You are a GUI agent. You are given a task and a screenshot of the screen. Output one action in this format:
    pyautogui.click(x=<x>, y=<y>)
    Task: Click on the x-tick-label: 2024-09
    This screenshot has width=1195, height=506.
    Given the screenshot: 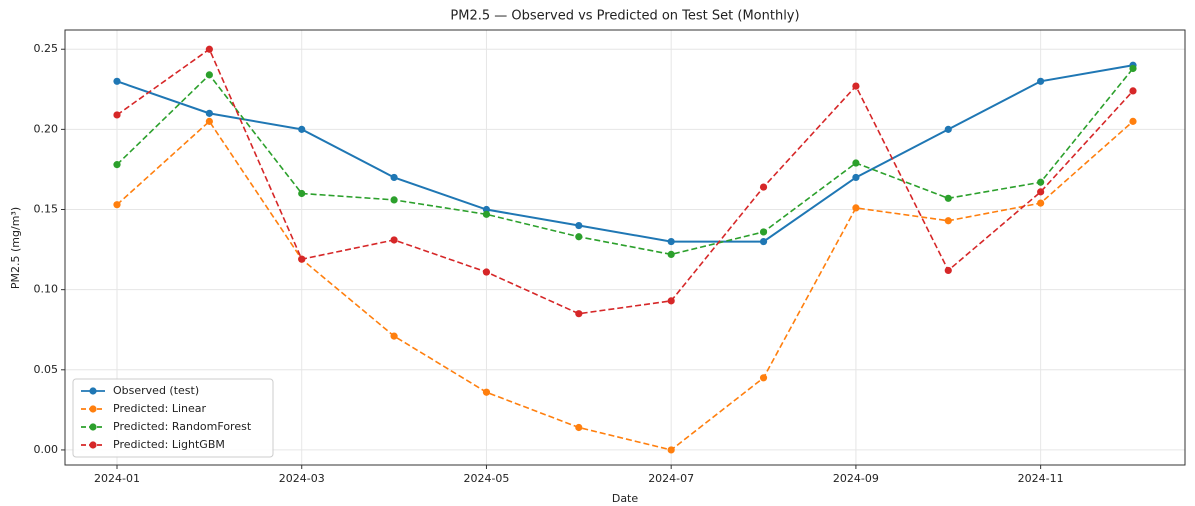 What is the action you would take?
    pyautogui.click(x=856, y=478)
    